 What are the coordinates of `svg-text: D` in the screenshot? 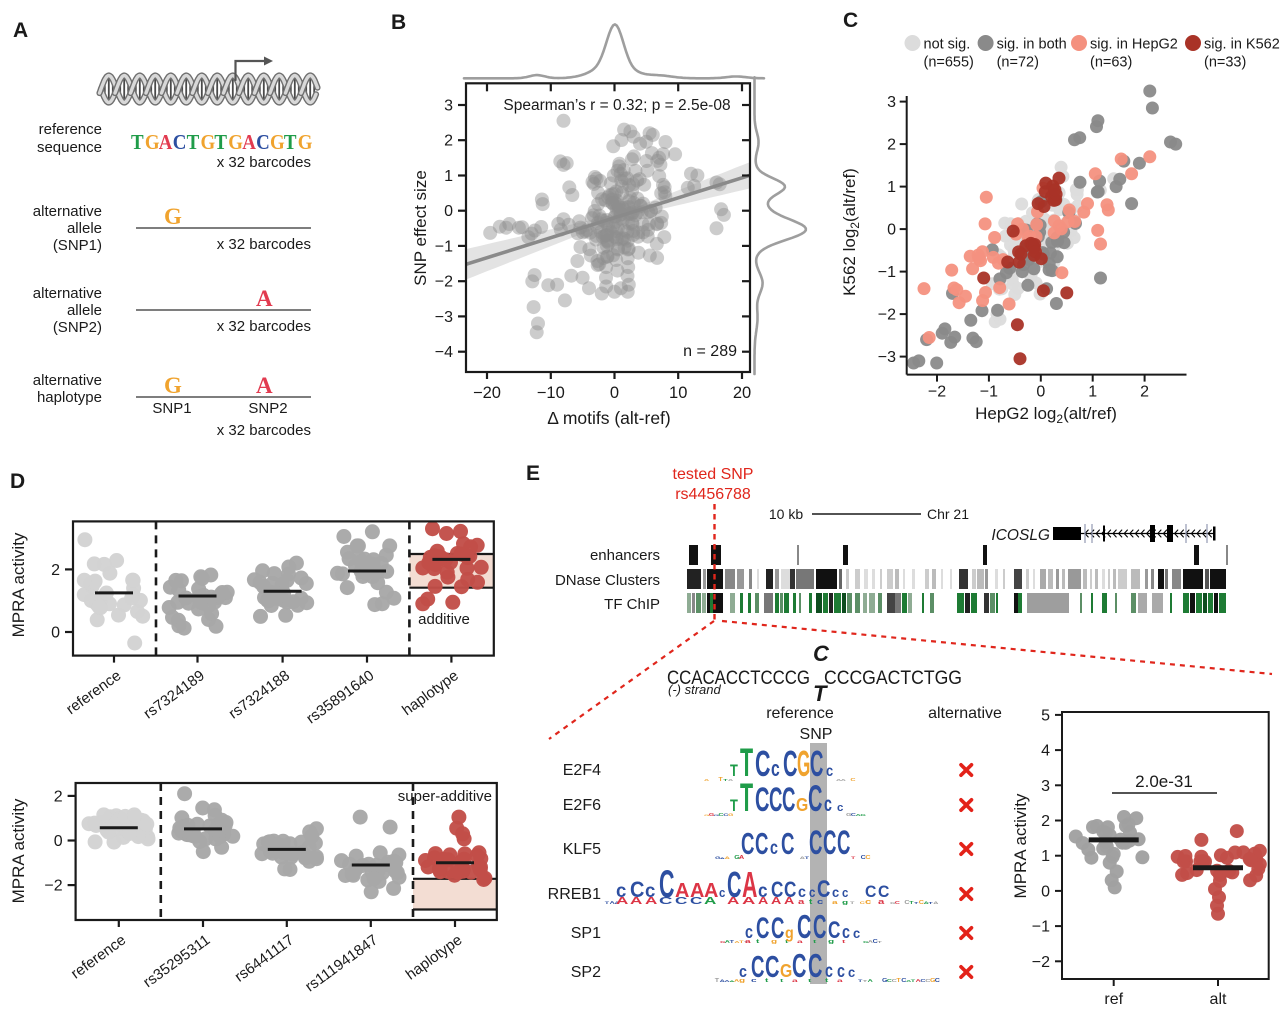 It's located at (17, 481).